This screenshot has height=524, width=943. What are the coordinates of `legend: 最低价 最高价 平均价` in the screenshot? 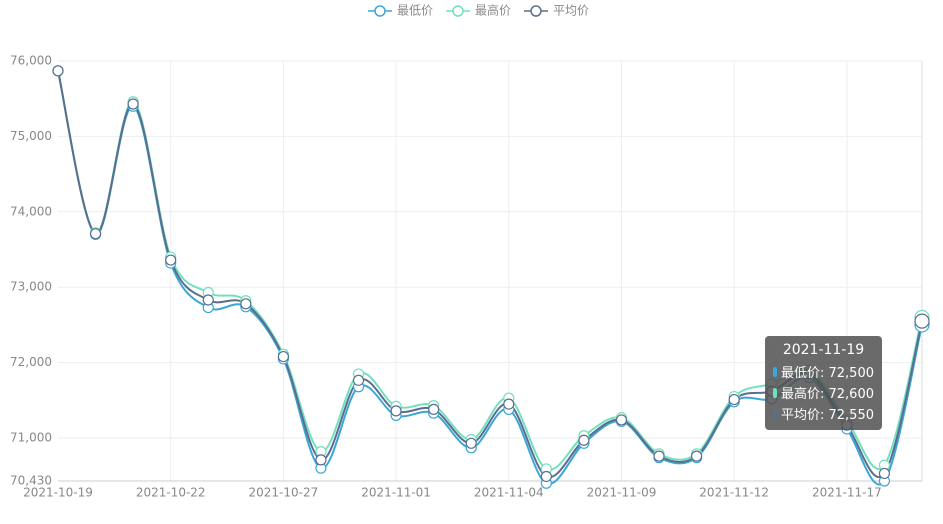 It's located at (478, 10).